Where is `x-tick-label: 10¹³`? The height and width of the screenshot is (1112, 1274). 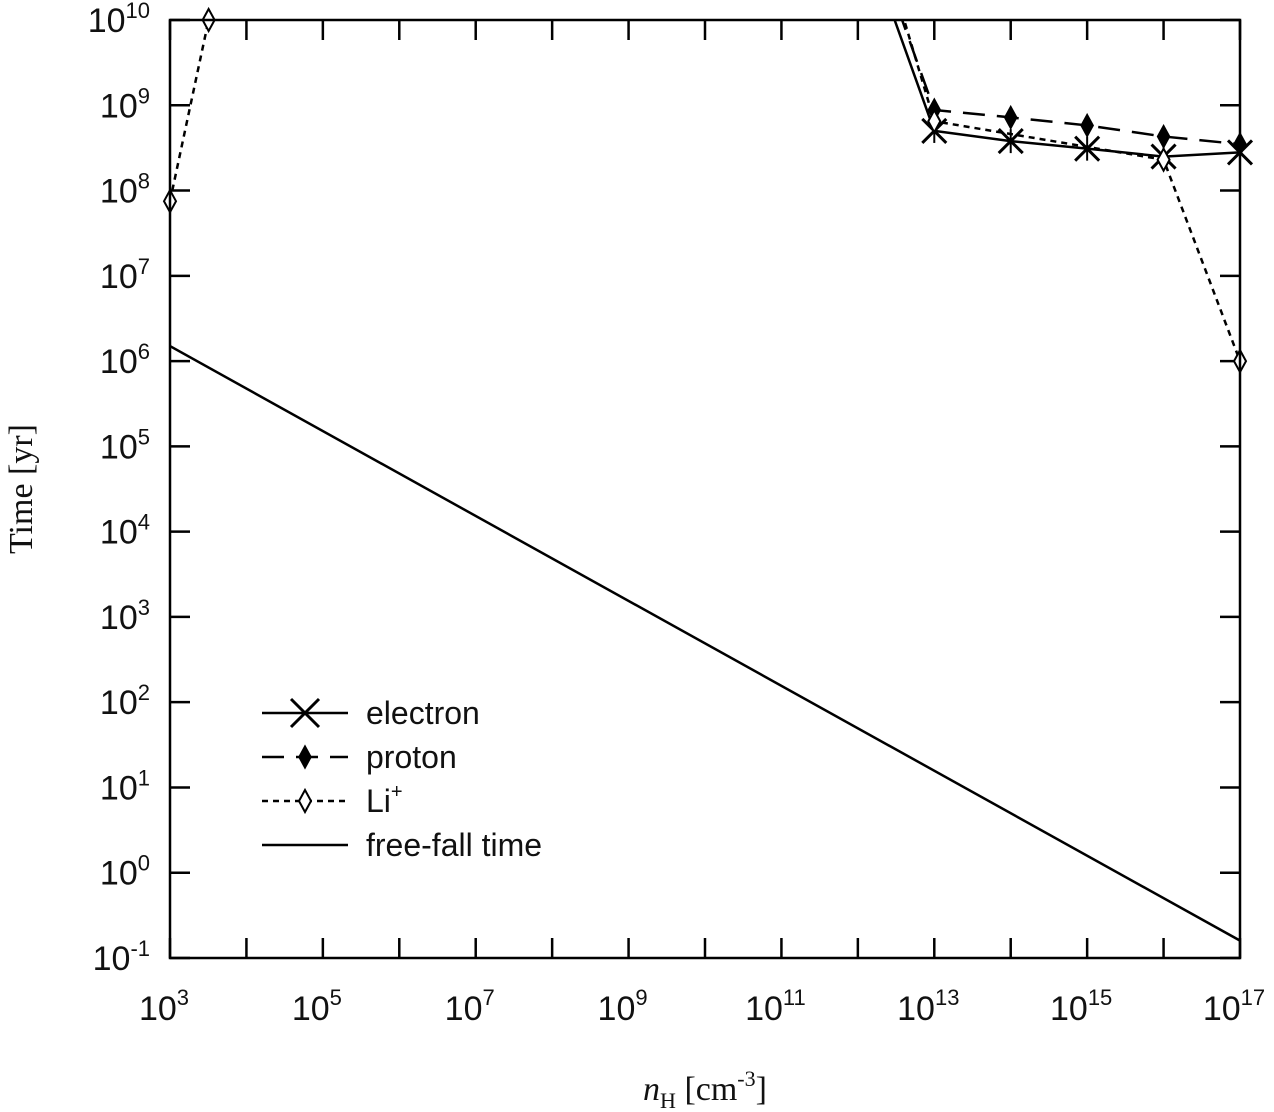
x-tick-label: 10¹³ is located at coordinates (928, 1006).